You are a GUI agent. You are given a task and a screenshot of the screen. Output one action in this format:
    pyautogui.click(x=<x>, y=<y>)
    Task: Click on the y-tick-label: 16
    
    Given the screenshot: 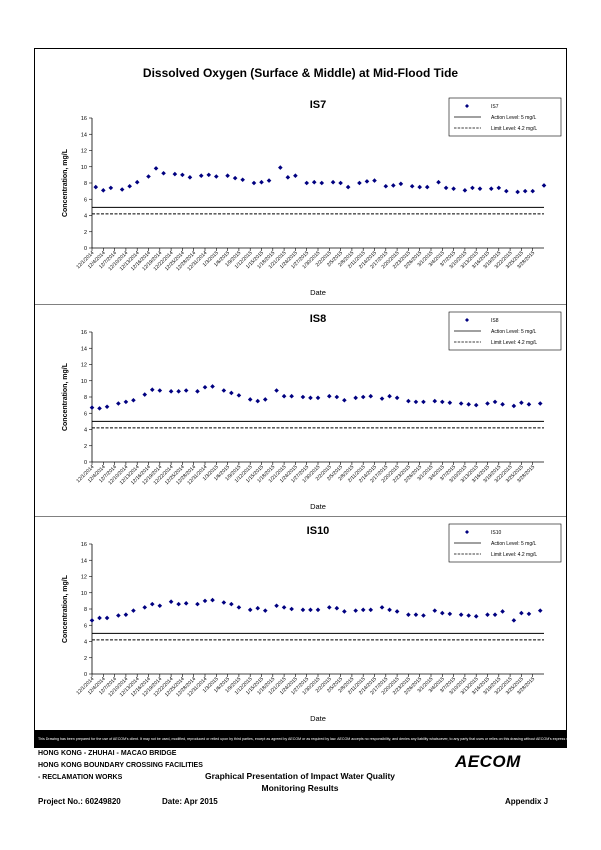 What is the action you would take?
    pyautogui.click(x=84, y=545)
    